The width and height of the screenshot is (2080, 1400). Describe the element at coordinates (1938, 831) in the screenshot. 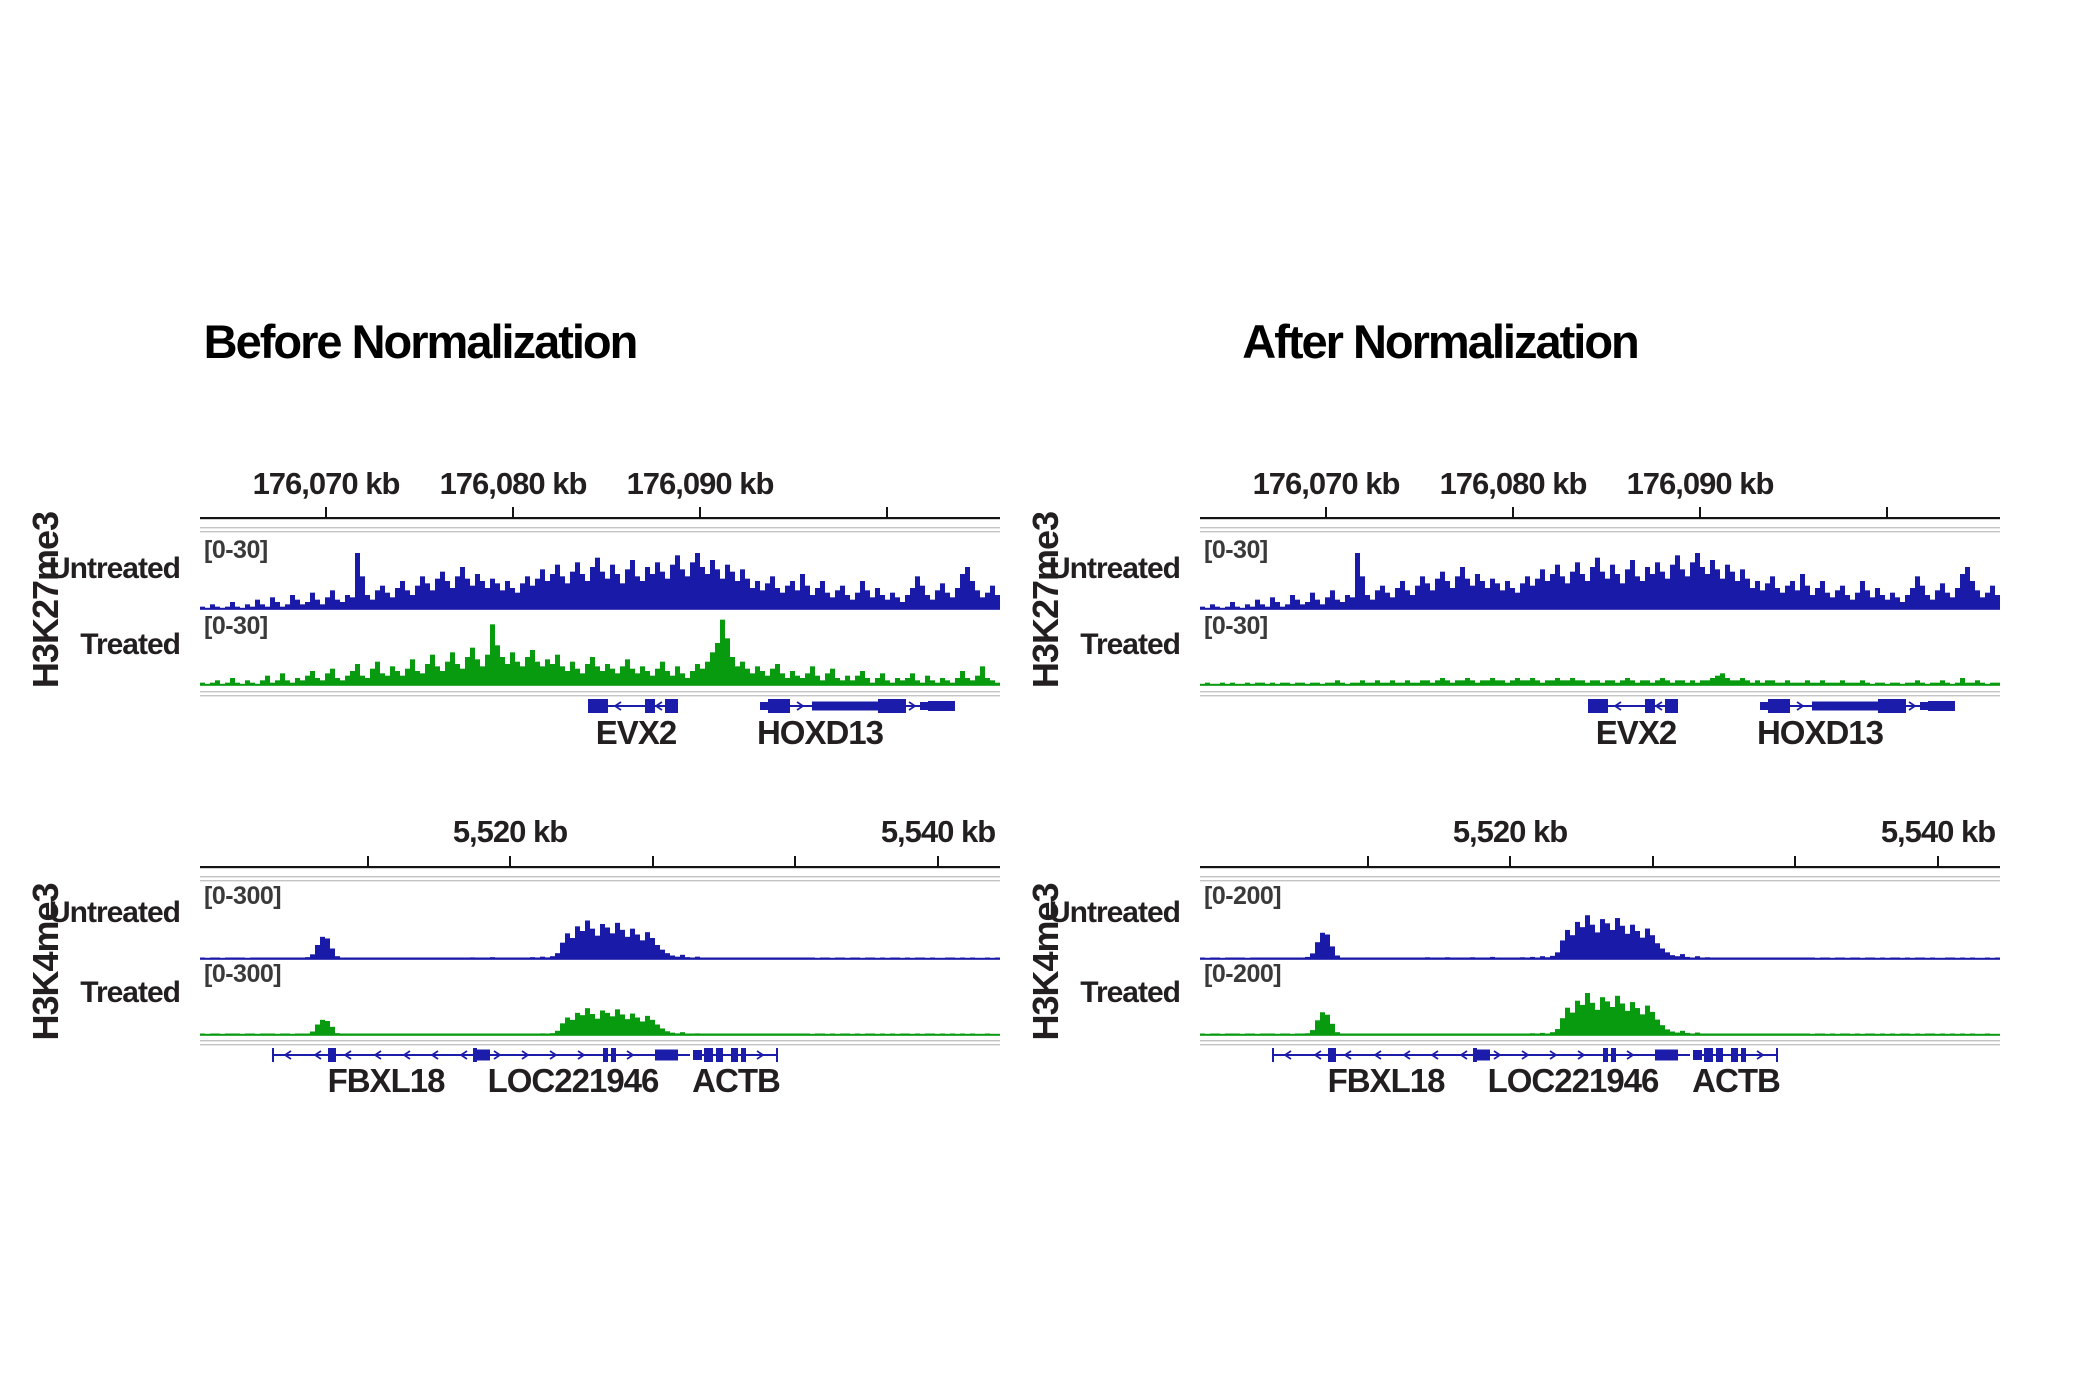

I see `coordinate-label: 5,540 kb` at that location.